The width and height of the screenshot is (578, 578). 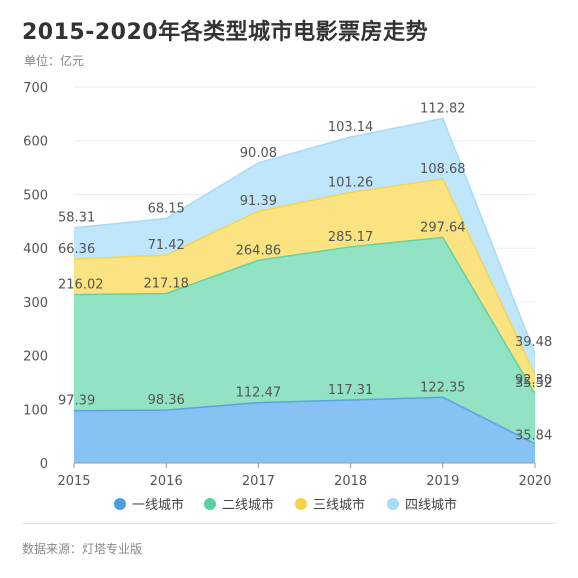 What do you see at coordinates (443, 169) in the screenshot?
I see `data-label: 108.68` at bounding box center [443, 169].